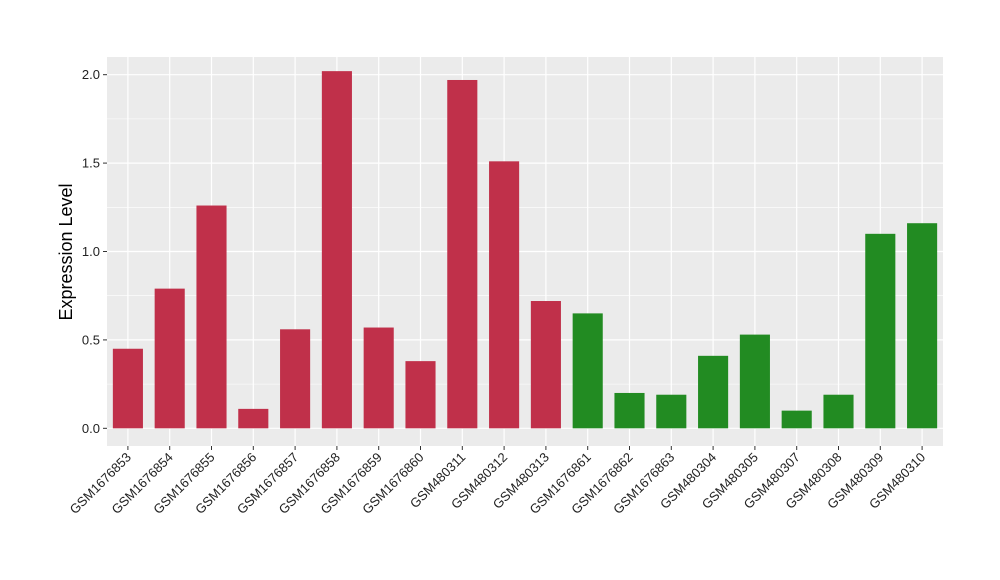  Describe the element at coordinates (91, 251) in the screenshot. I see `y-tick-label: 1.0` at that location.